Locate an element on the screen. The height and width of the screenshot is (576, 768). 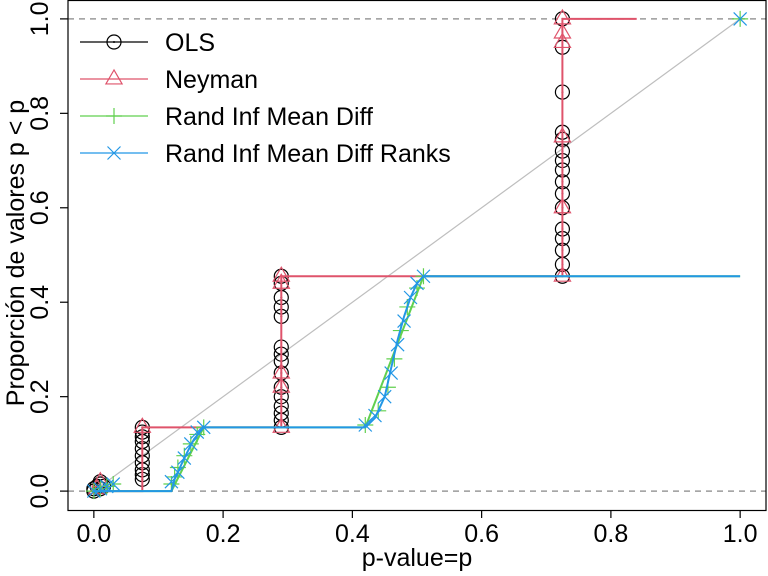
y-tick-label-4: 0.8 is located at coordinates (40, 113).